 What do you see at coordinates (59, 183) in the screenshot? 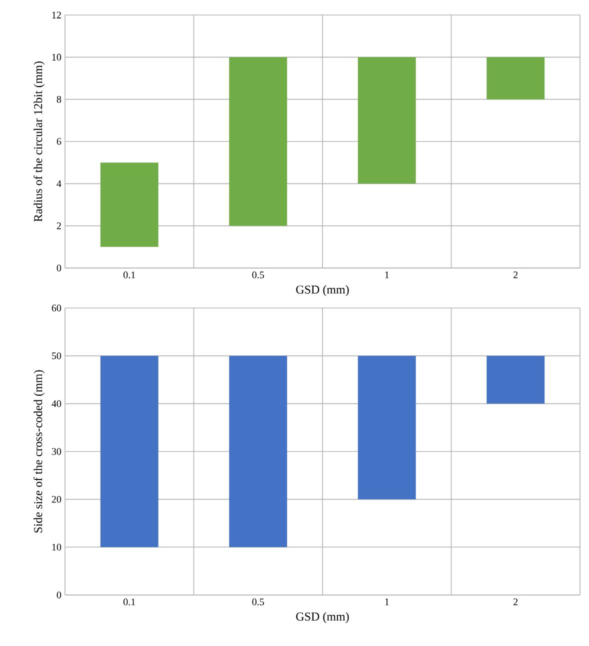
I see `y-tick-label: 4` at bounding box center [59, 183].